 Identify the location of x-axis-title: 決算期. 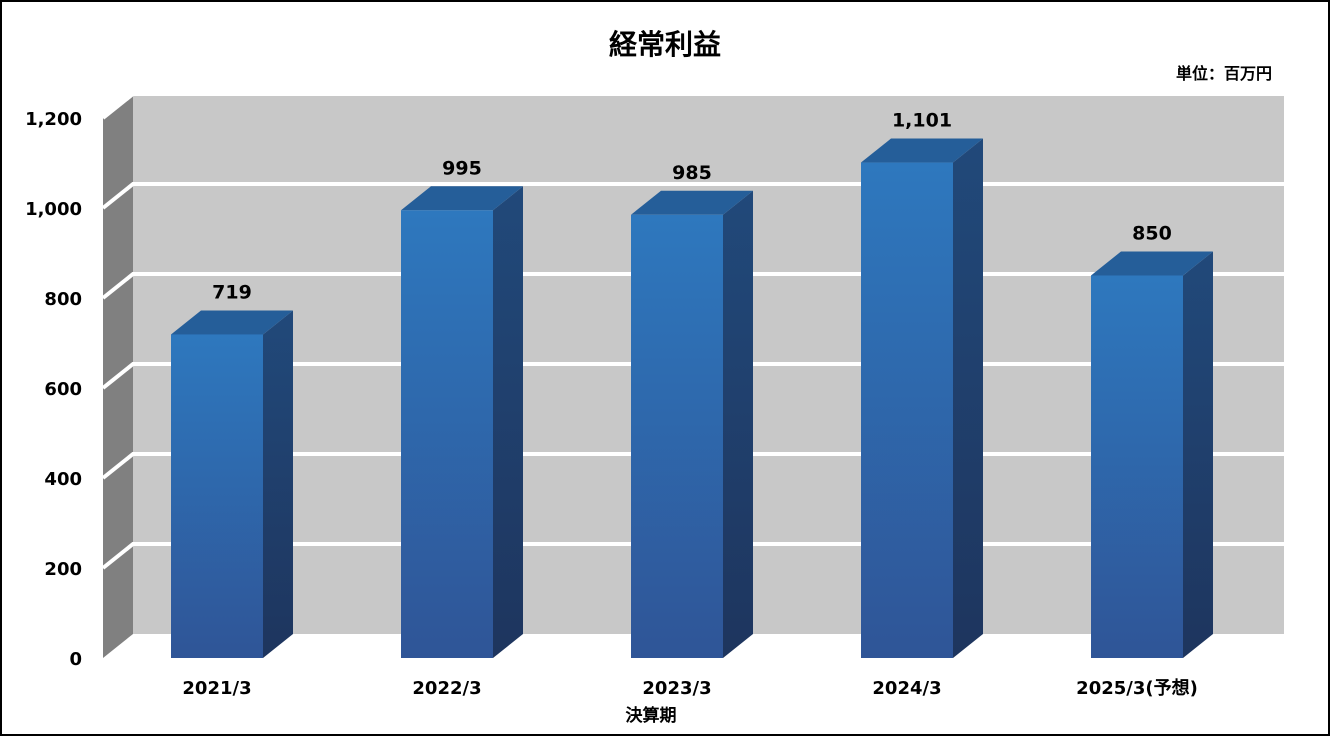
(651, 715).